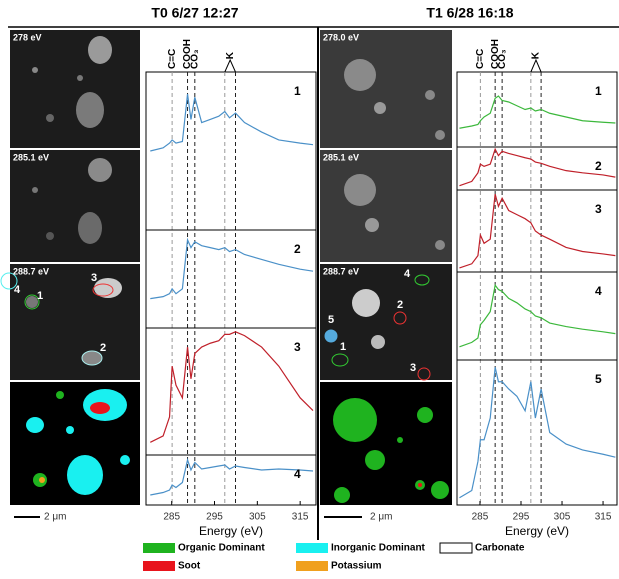  I want to click on panel-title: T1 6/28 16:18, so click(469, 13).